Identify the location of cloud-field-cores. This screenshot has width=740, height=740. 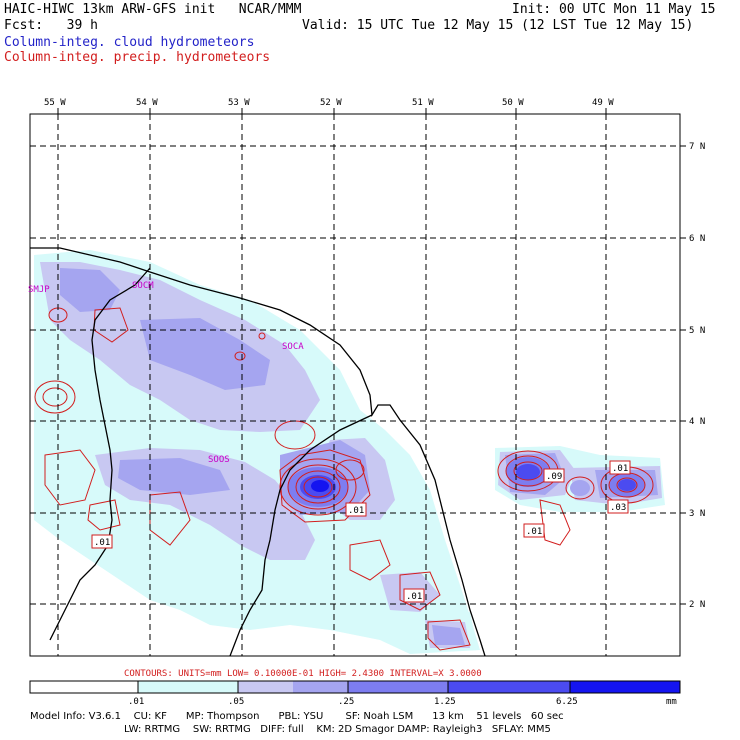
(466, 482).